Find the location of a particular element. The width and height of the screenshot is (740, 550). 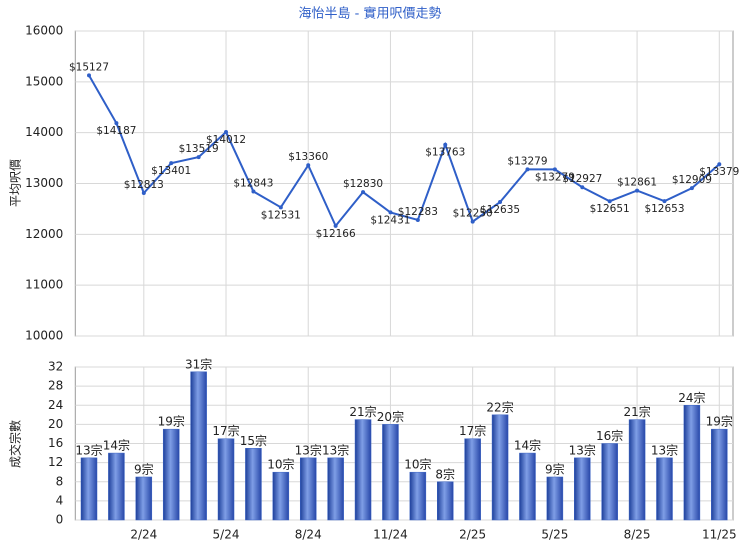

data-label: $12531 is located at coordinates (281, 215).